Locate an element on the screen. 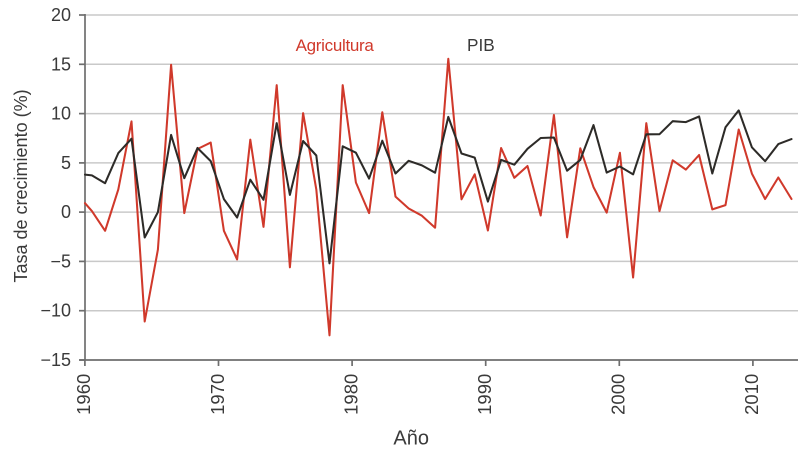 This screenshot has height=455, width=810. svg-text: −15 is located at coordinates (55, 360).